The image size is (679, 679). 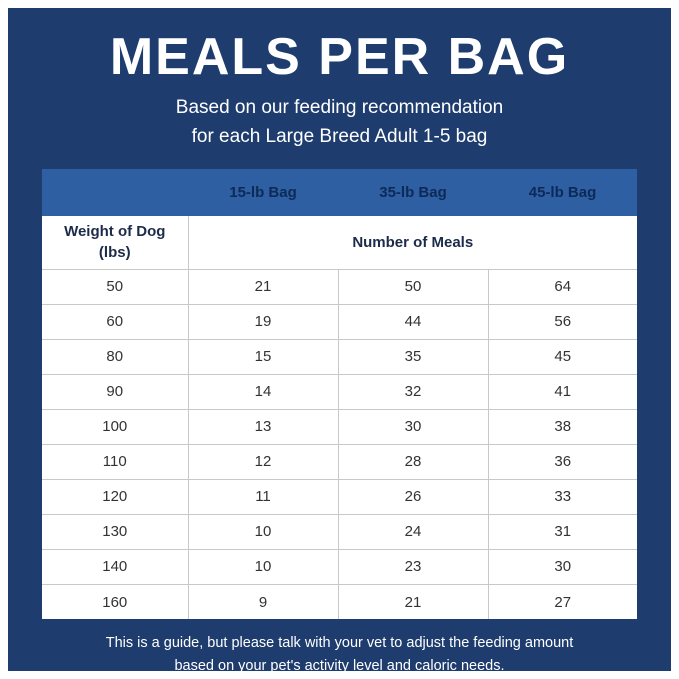 What do you see at coordinates (263, 461) in the screenshot?
I see `meals-cell: 12` at bounding box center [263, 461].